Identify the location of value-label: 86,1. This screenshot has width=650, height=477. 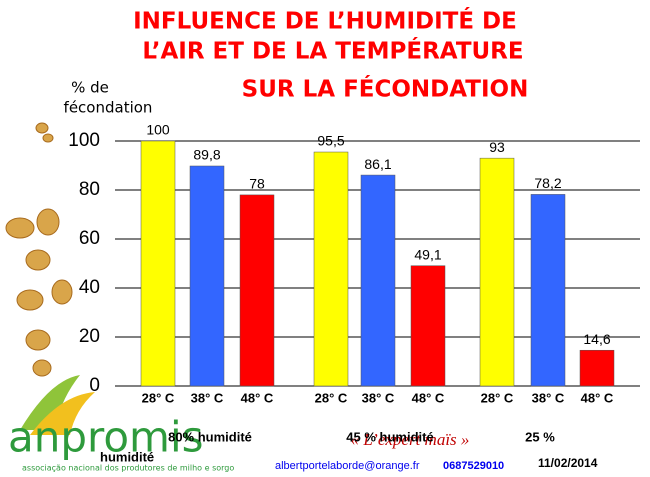
(377, 164).